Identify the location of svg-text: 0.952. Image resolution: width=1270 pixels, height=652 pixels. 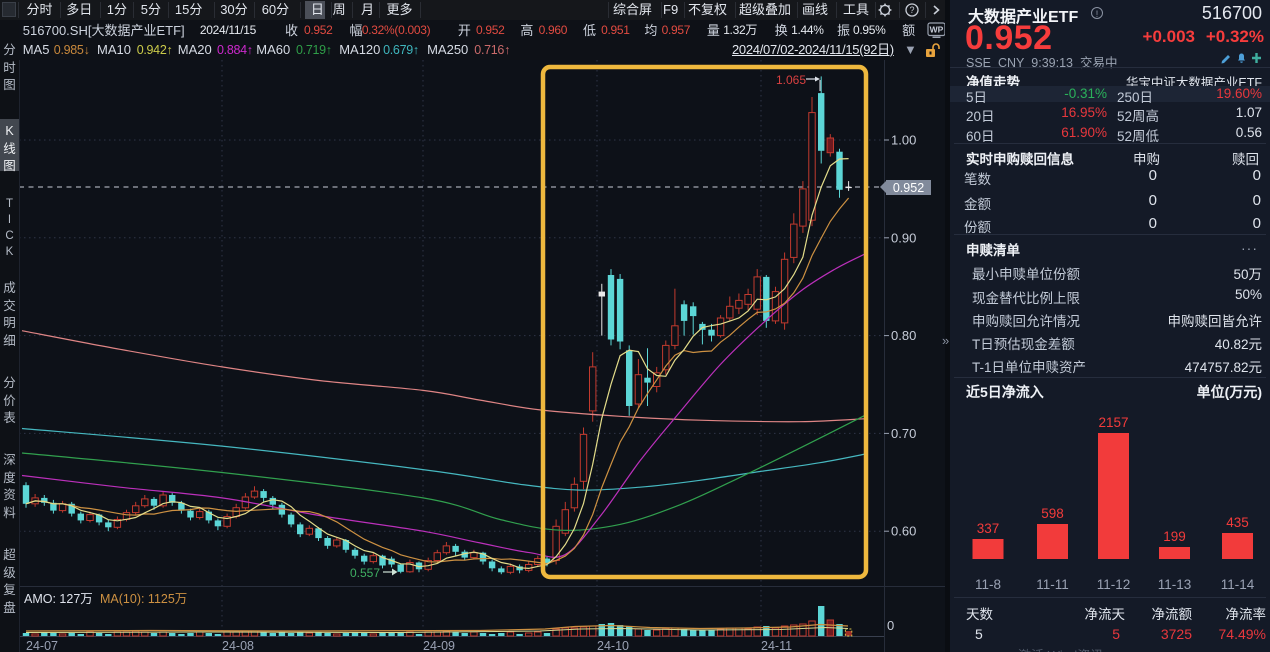
(908, 188).